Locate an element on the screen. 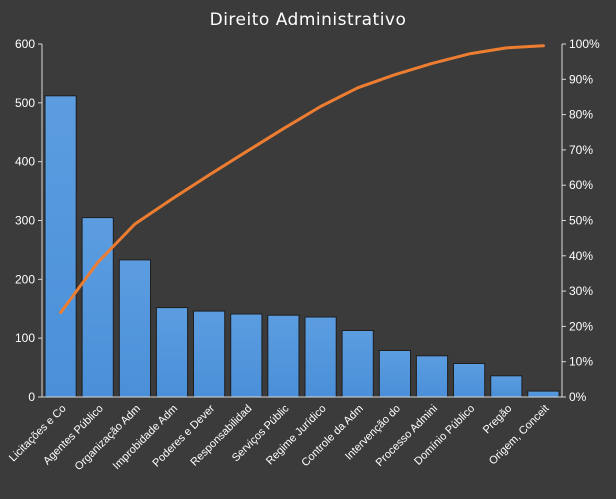 The image size is (616, 499). left-tick-label: 400 is located at coordinates (25, 162).